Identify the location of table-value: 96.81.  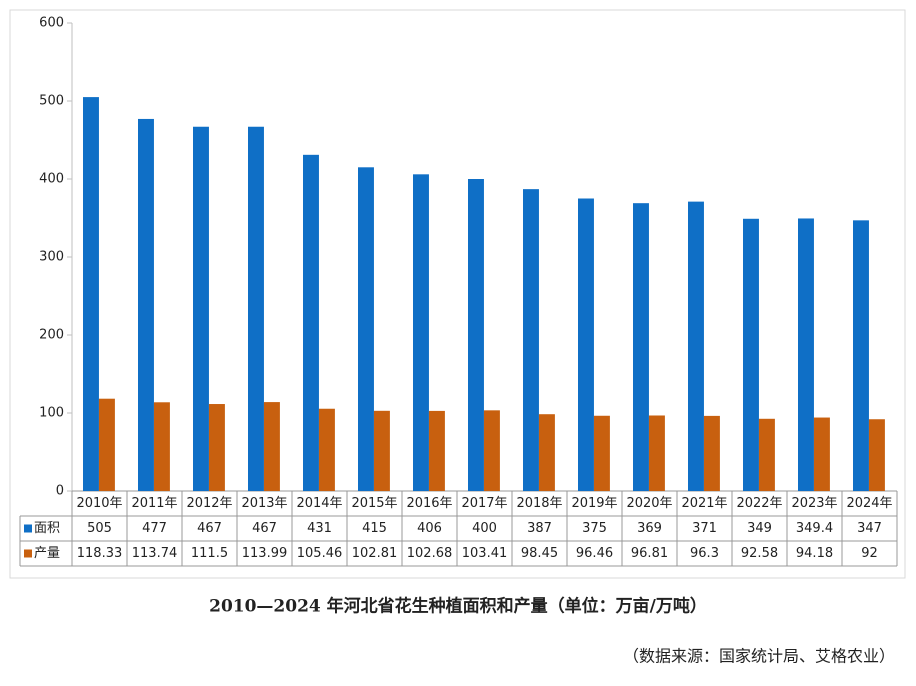
(649, 553).